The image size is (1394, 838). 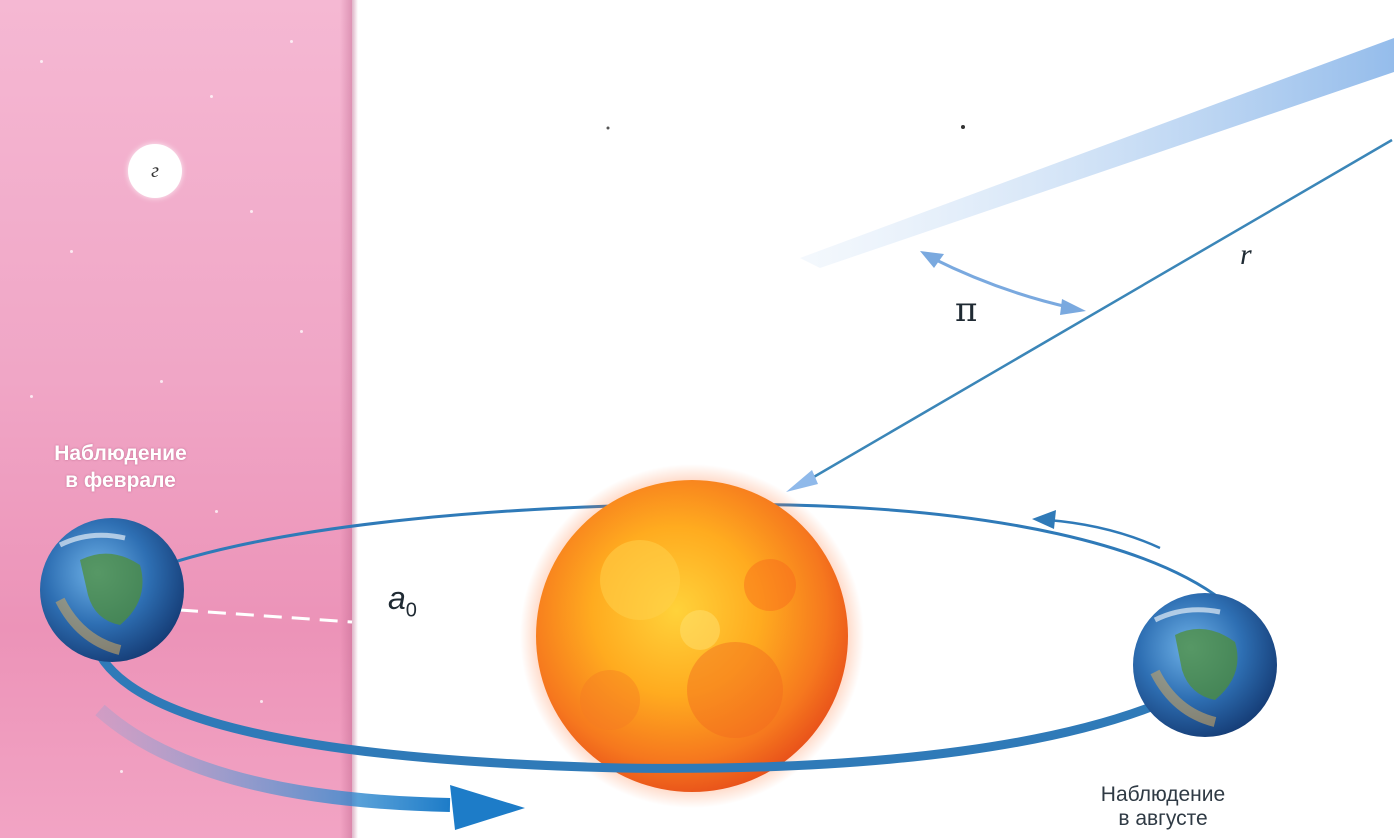 I want to click on observation-february-line2: в феврале, so click(x=120, y=480).